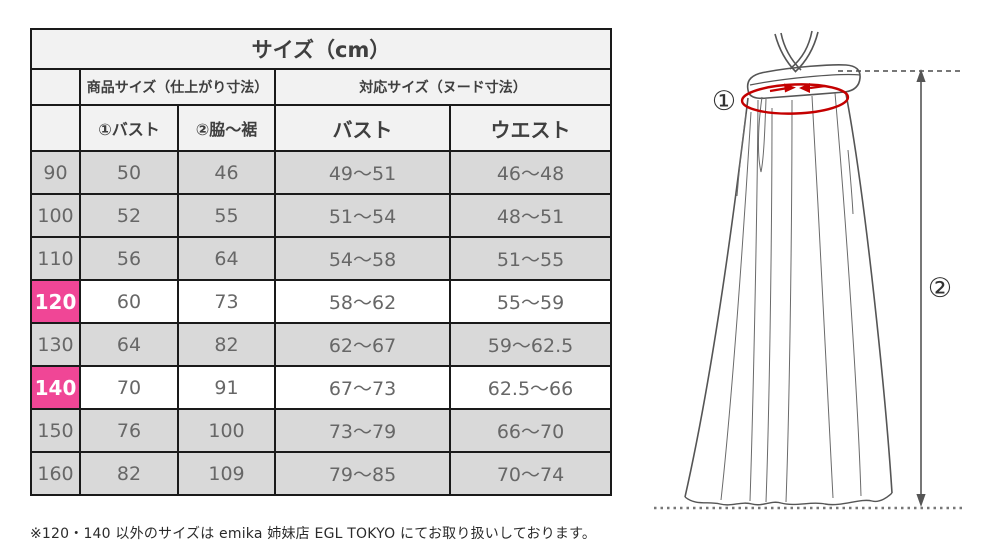  What do you see at coordinates (362, 301) in the screenshot?
I see `value-cell: 58～62` at bounding box center [362, 301].